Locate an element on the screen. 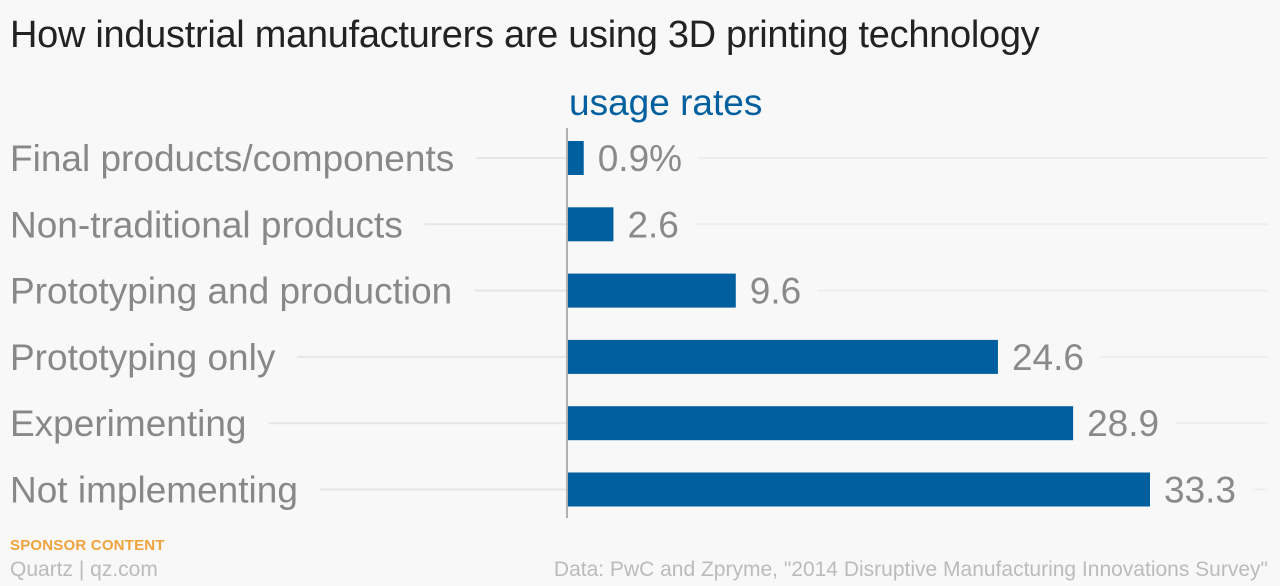  value-label: 28.9 is located at coordinates (1123, 423).